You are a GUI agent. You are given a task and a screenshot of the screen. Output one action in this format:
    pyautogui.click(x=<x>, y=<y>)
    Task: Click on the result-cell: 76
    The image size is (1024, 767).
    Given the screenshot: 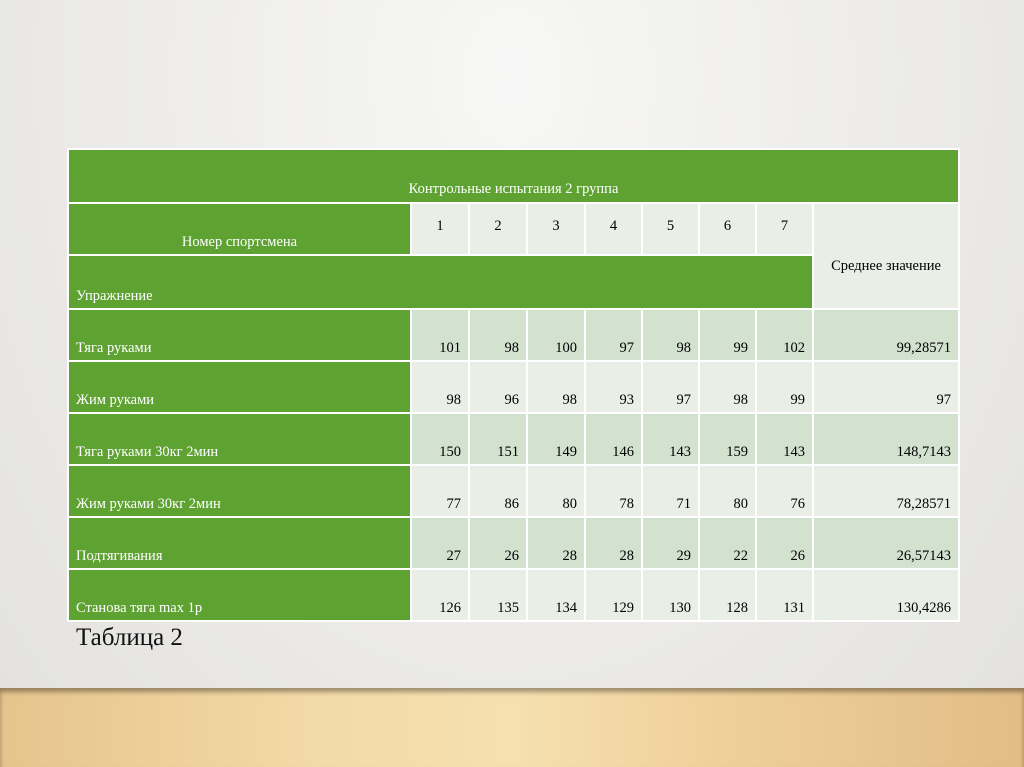 What is the action you would take?
    pyautogui.click(x=784, y=491)
    